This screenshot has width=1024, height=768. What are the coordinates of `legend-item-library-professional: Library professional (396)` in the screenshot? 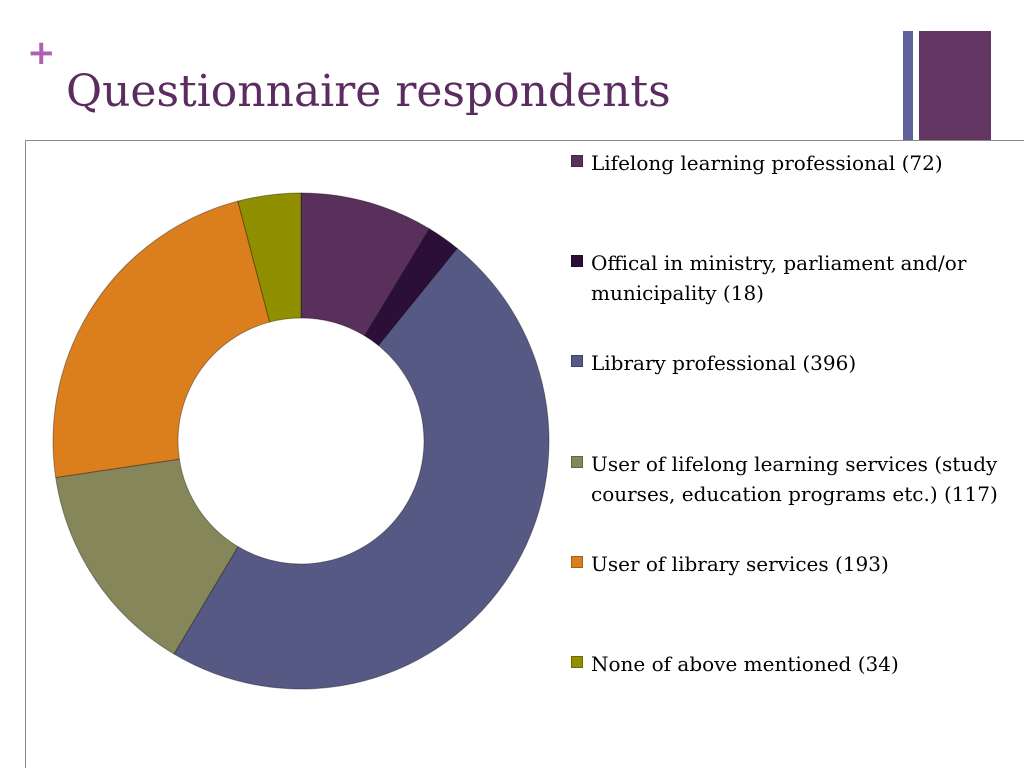 It's located at (786, 363).